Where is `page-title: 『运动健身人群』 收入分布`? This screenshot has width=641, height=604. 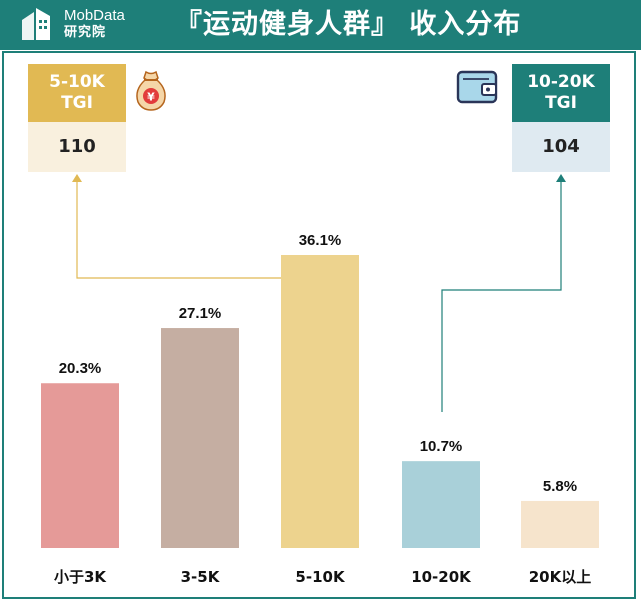
page-title: 『运动健身人群』 收入分布 is located at coordinates (348, 24).